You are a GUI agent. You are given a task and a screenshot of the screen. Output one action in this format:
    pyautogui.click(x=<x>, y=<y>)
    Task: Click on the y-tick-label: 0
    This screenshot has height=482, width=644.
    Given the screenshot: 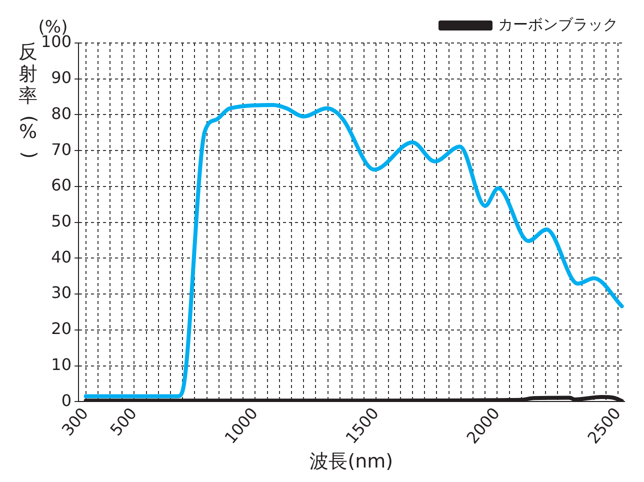 What is the action you would take?
    pyautogui.click(x=66, y=400)
    